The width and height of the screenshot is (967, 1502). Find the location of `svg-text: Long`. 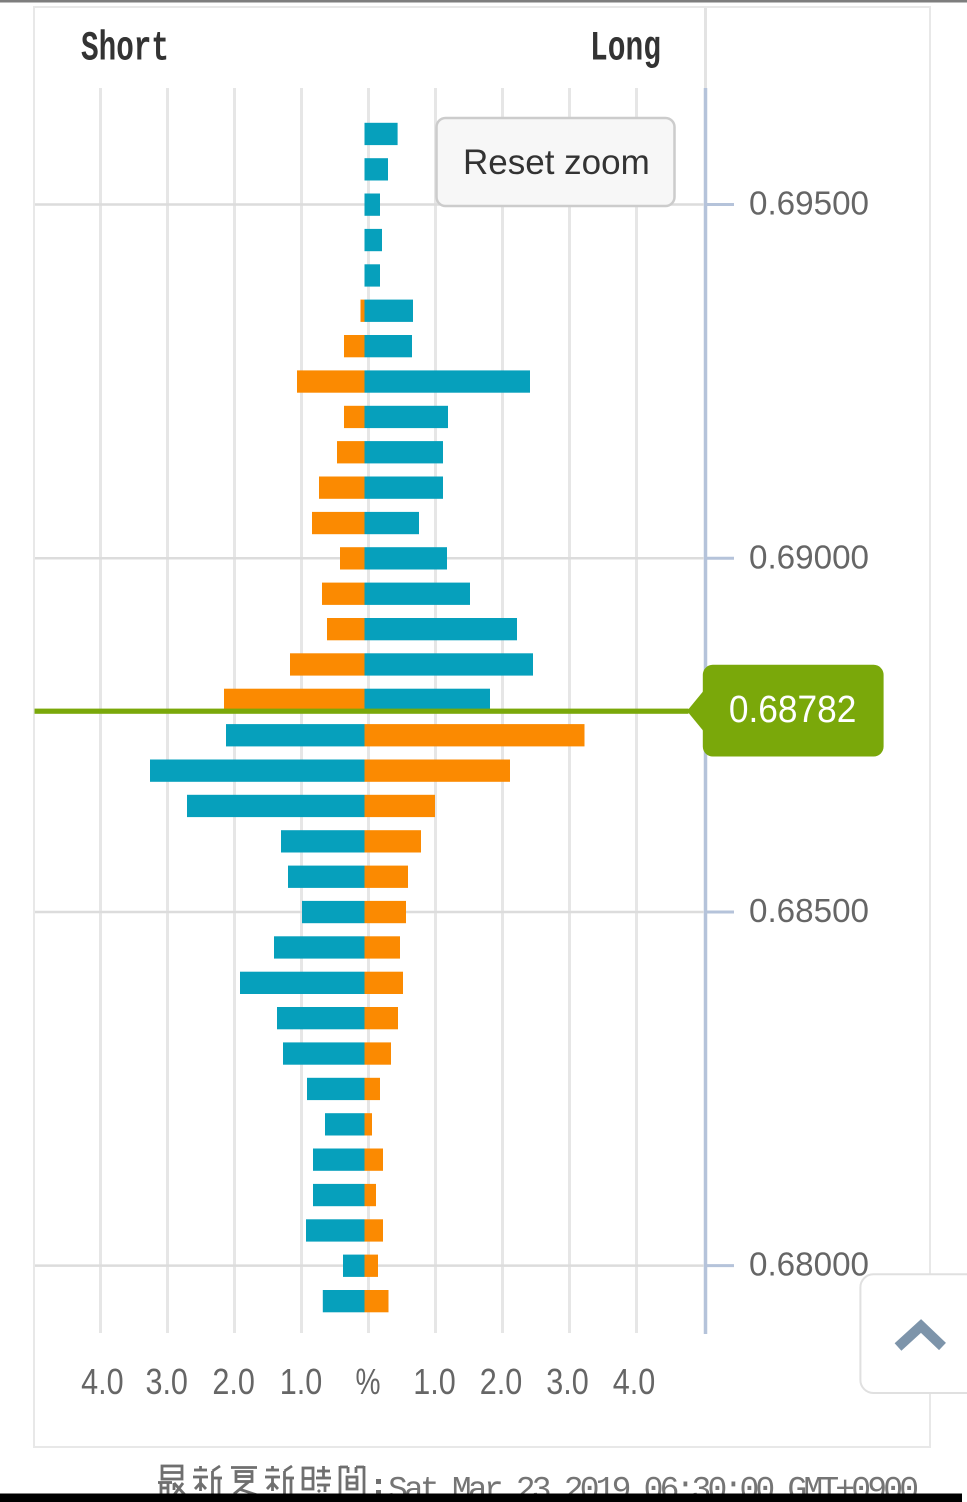

svg-text: Long is located at coordinates (625, 49).